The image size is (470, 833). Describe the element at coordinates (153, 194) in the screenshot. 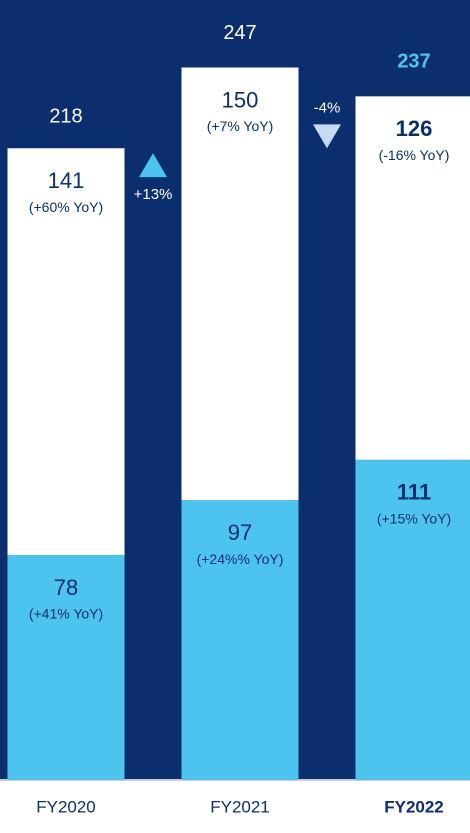

I see `change-label: +13%` at that location.